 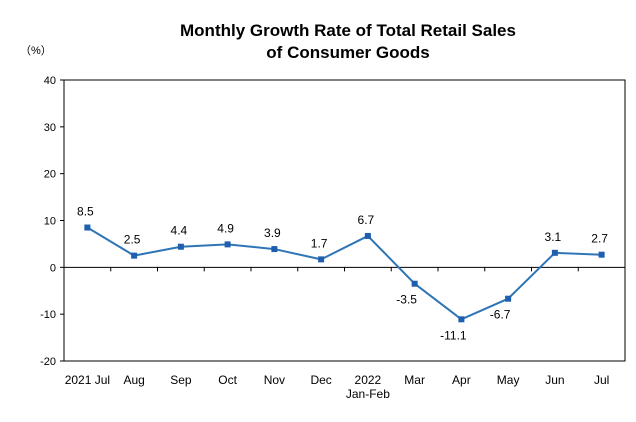 I want to click on y-tick-label: 20, so click(x=50, y=175).